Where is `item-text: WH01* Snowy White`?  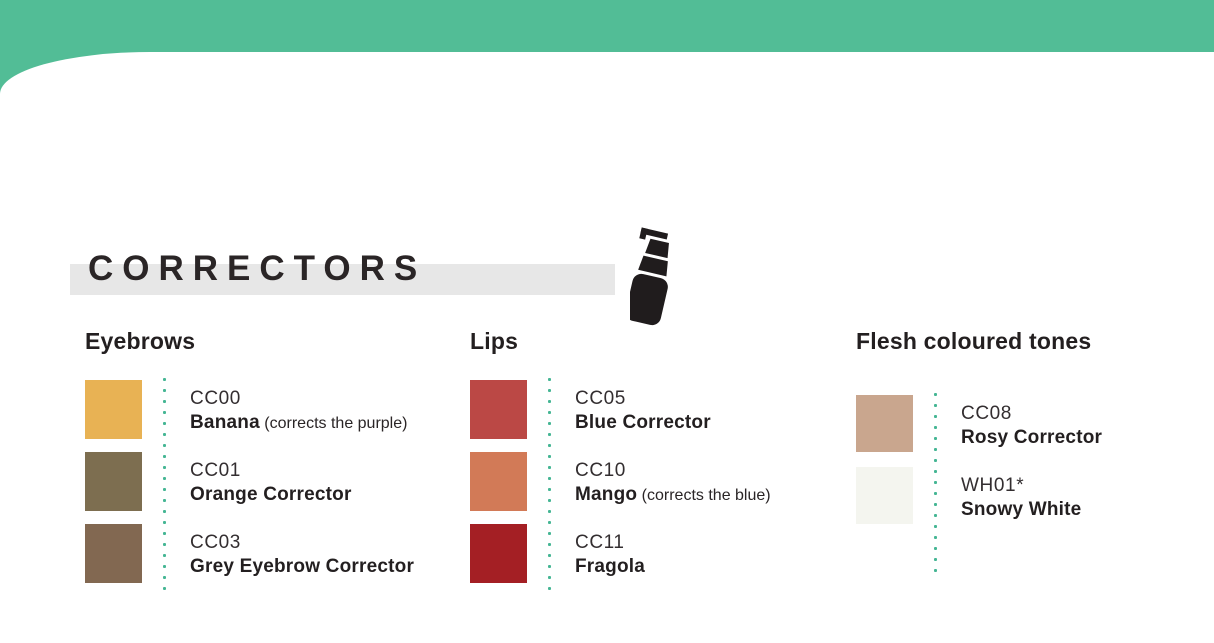 item-text: WH01* Snowy White is located at coordinates (1083, 495).